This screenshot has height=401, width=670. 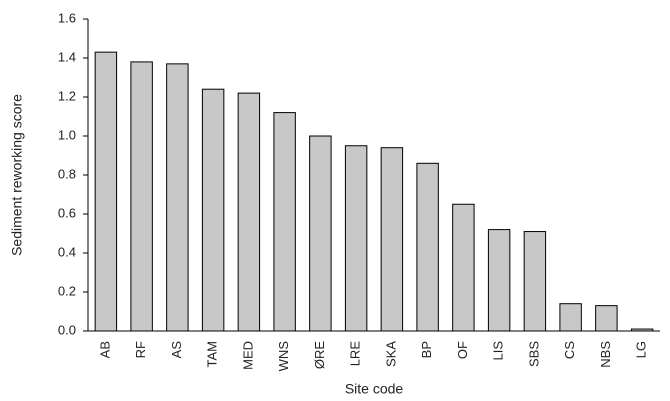 What do you see at coordinates (462, 350) in the screenshot?
I see `x-tick-label: OF` at bounding box center [462, 350].